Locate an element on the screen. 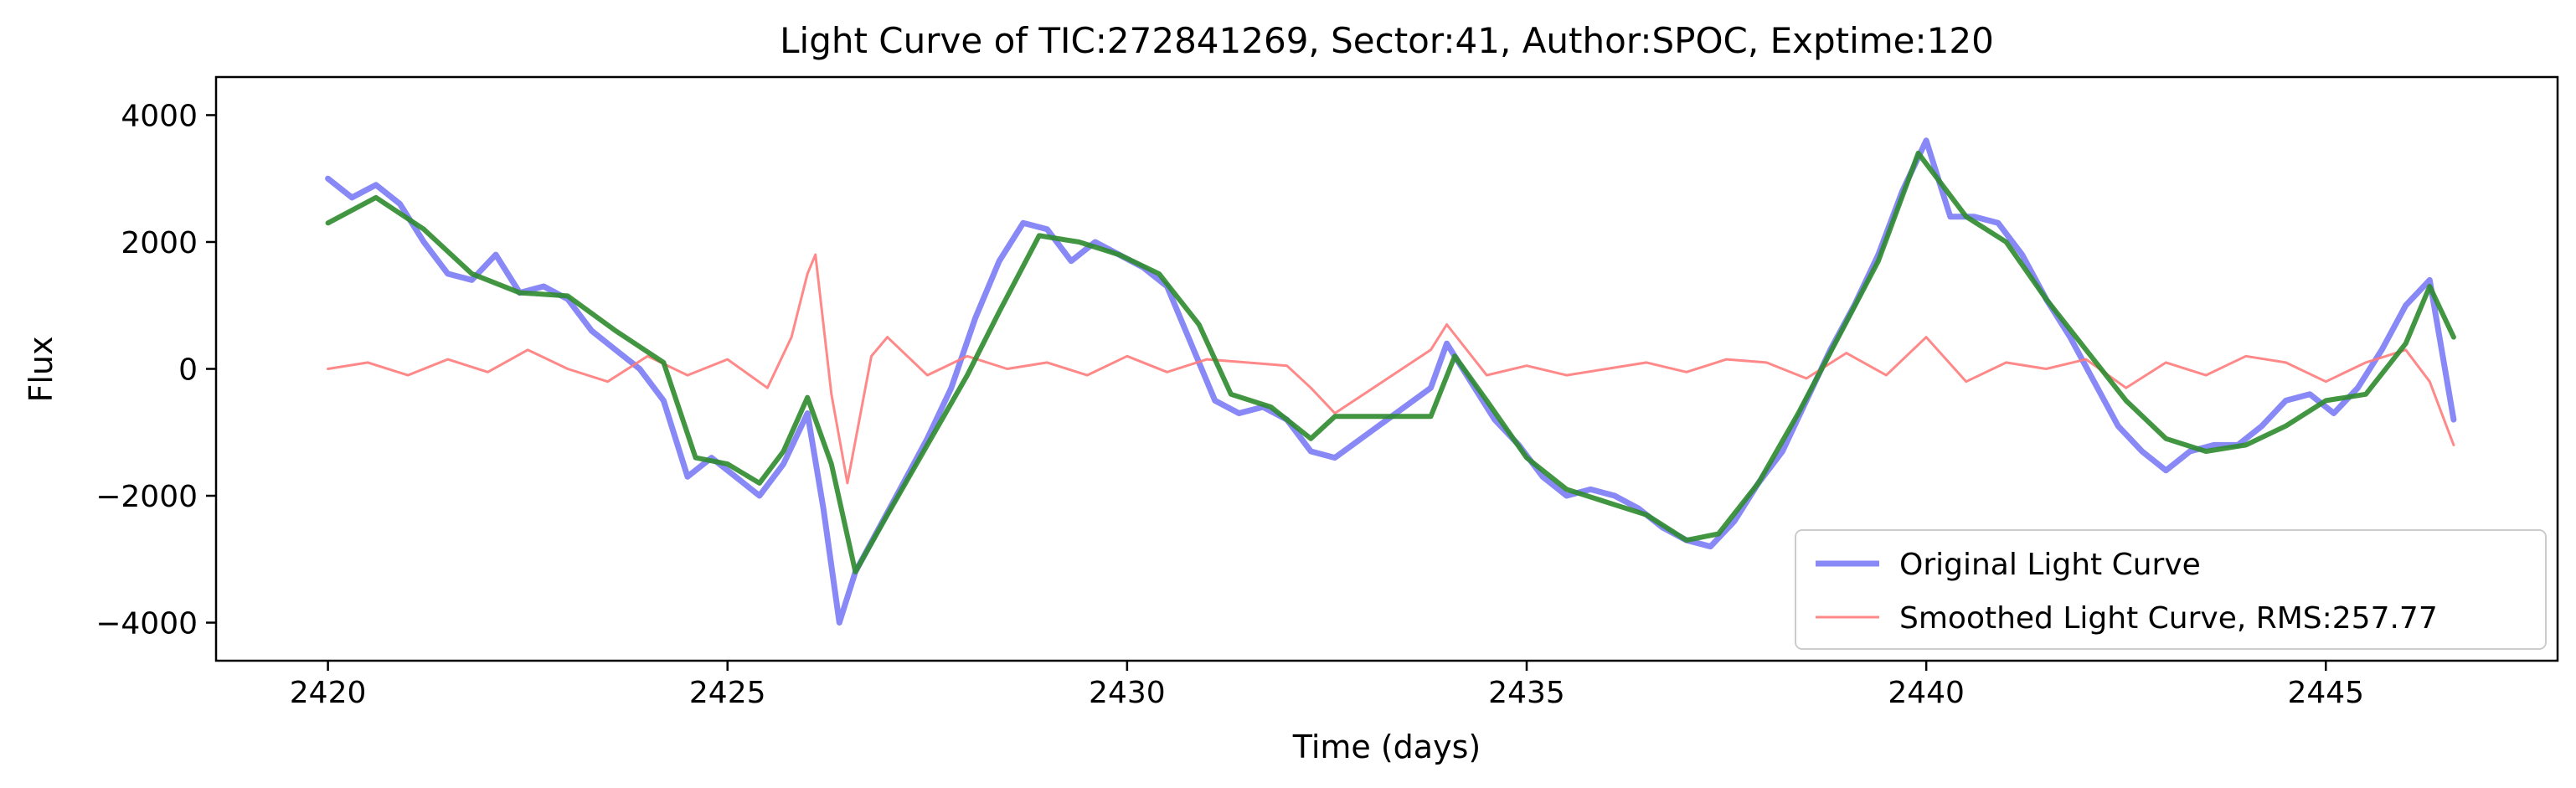 The image size is (2576, 788). y-tick-label: 0 is located at coordinates (188, 370).